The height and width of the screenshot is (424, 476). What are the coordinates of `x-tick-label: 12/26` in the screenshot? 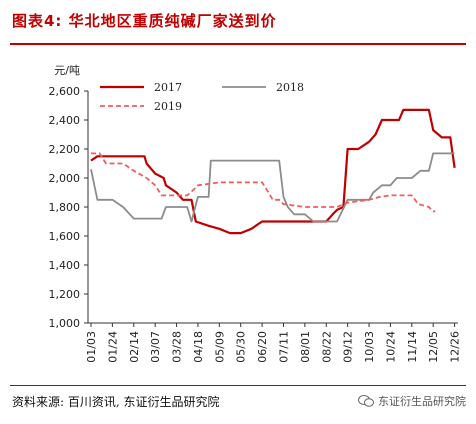 It's located at (455, 347).